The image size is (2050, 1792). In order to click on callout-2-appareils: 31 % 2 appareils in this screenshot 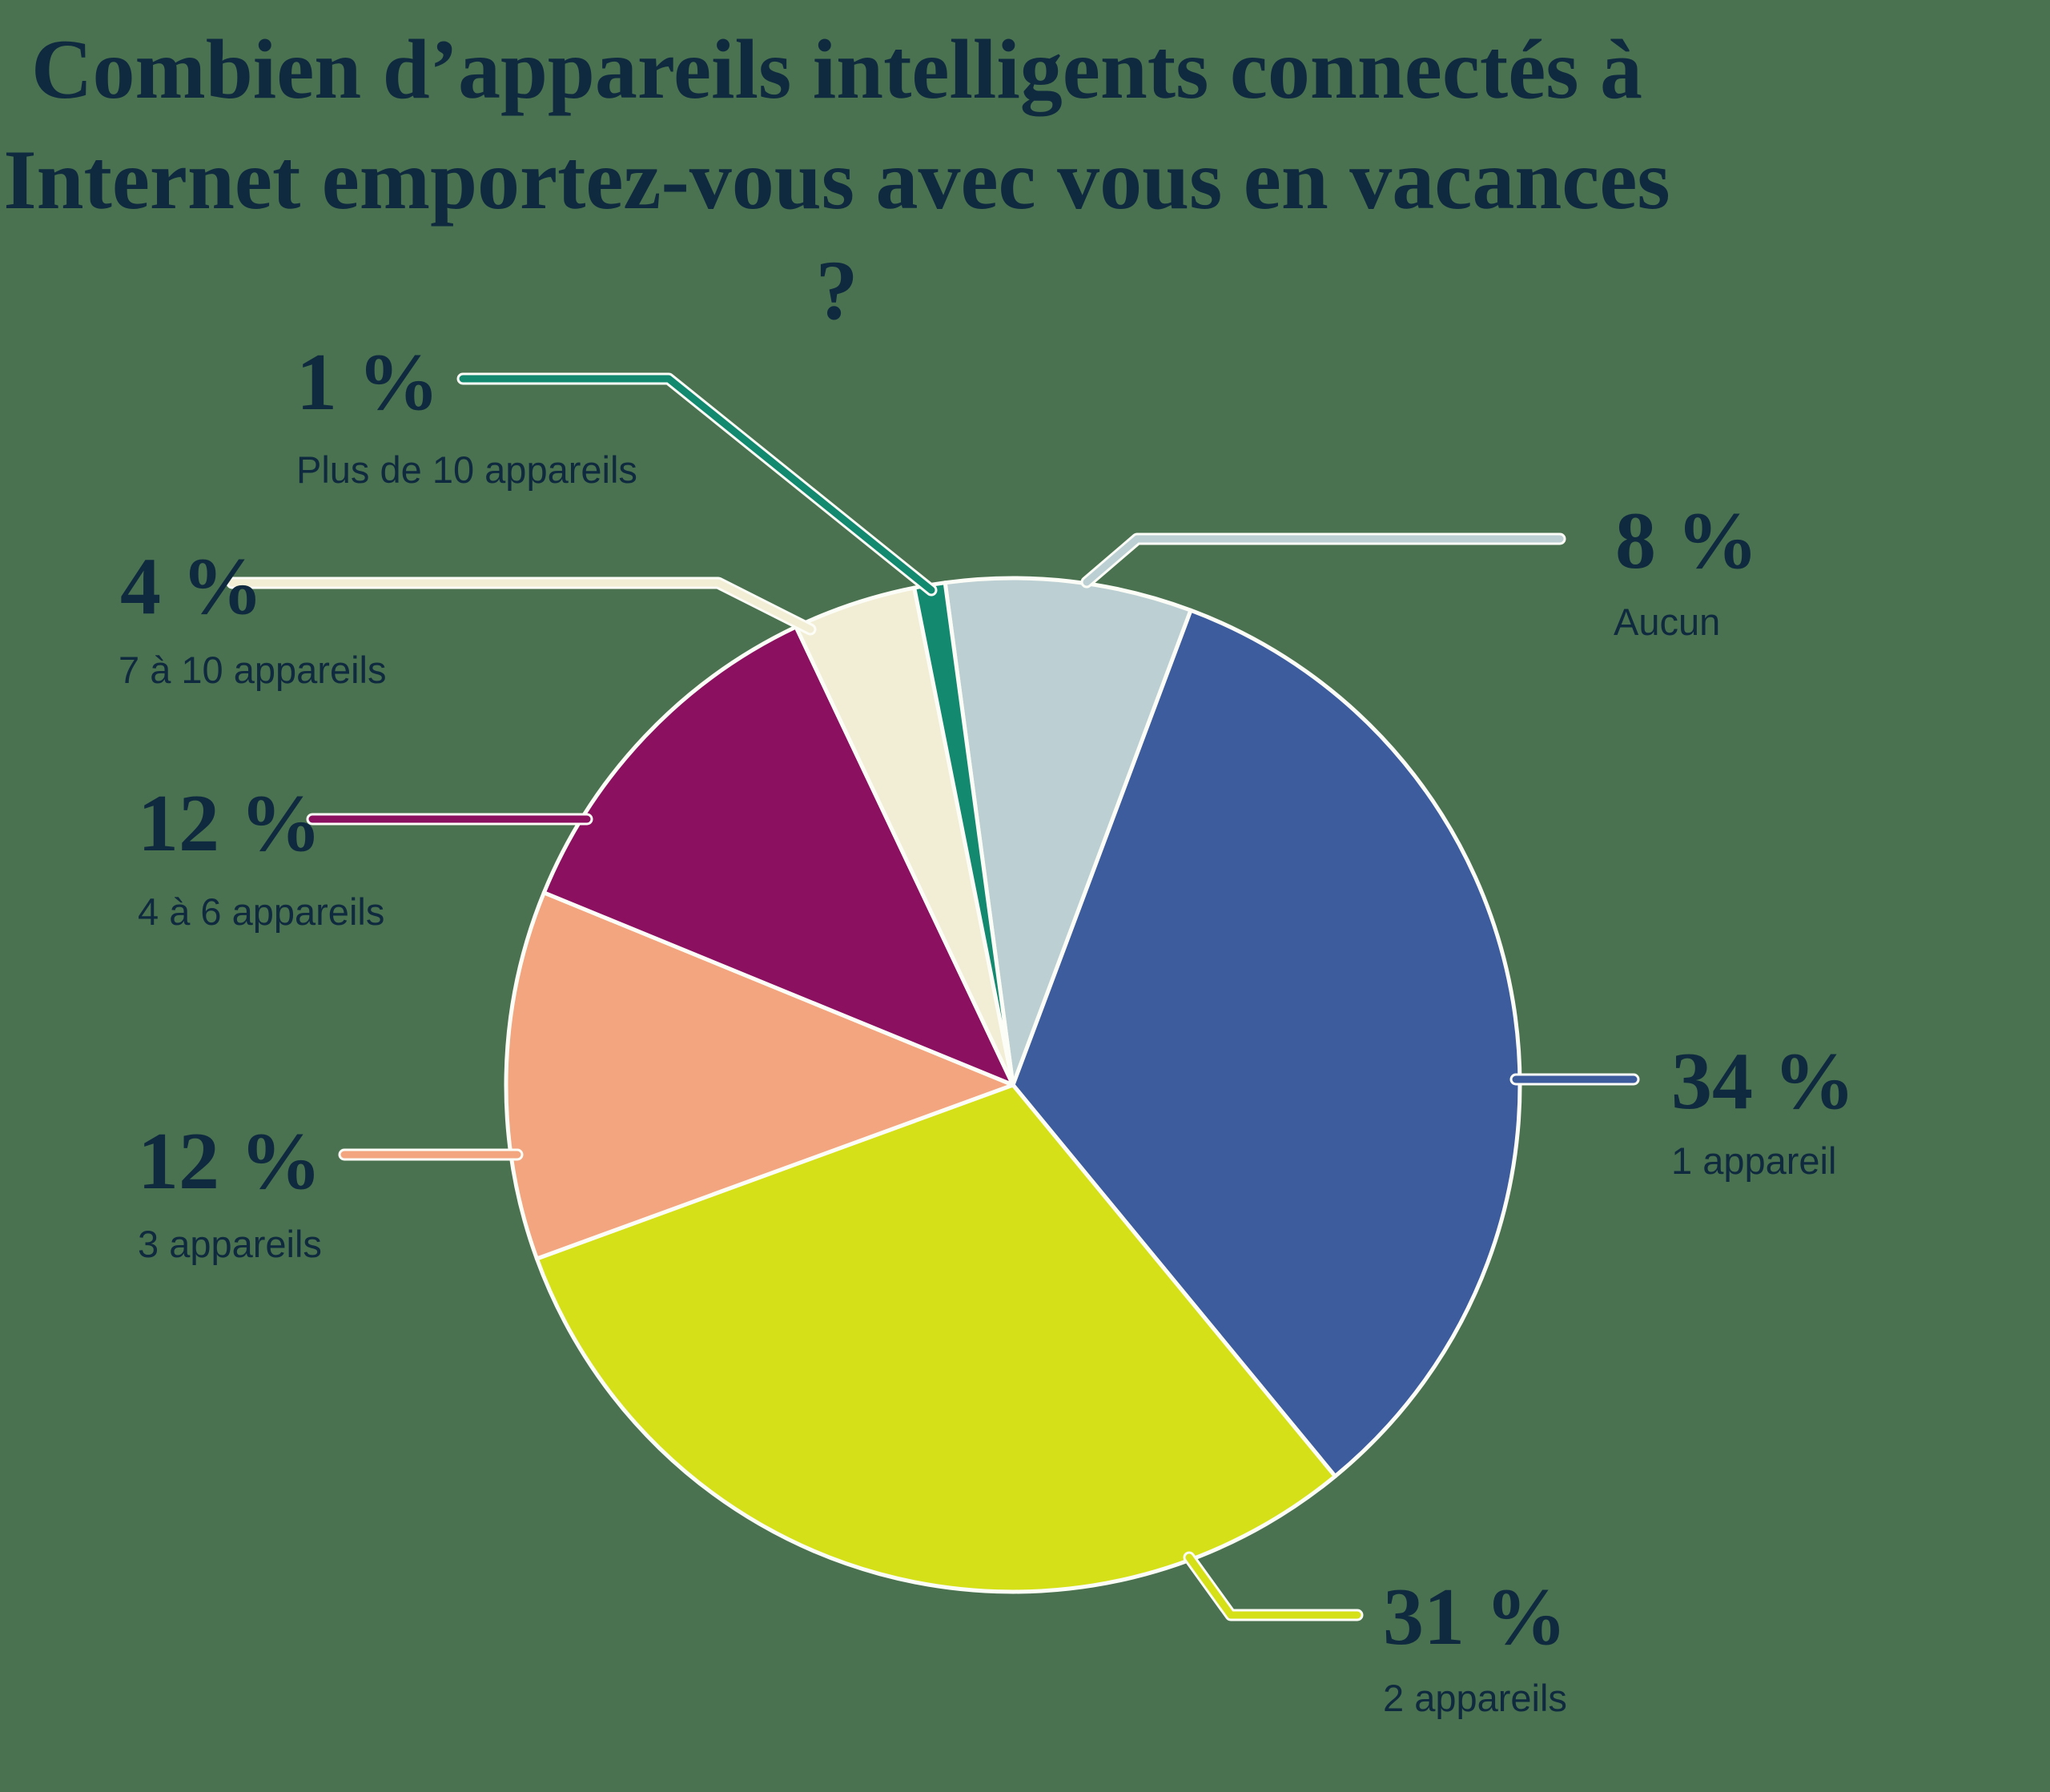, I will do `click(1475, 1646)`.